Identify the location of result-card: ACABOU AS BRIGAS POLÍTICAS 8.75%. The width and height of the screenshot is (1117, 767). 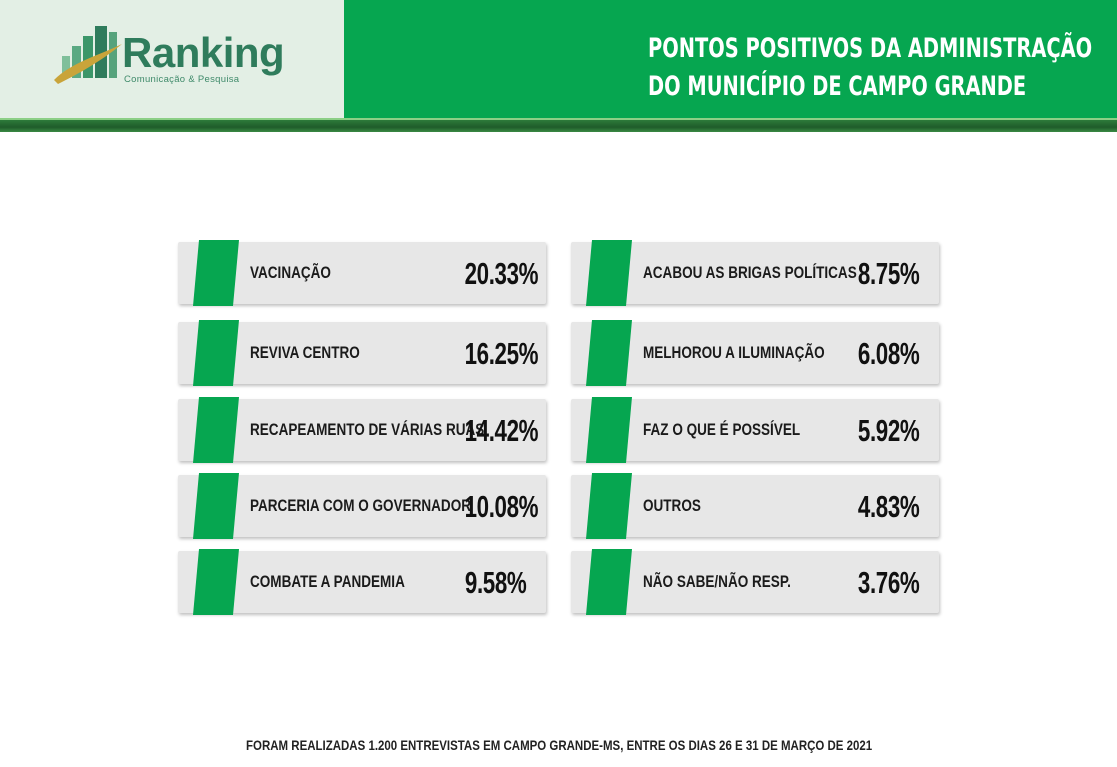
(755, 273).